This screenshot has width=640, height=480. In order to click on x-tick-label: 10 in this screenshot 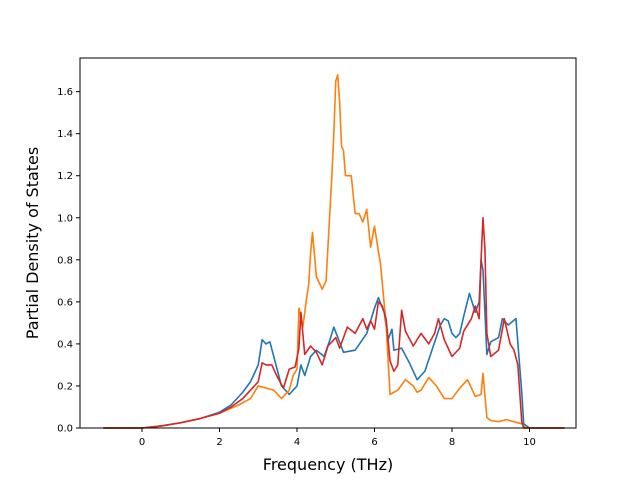, I will do `click(529, 442)`.